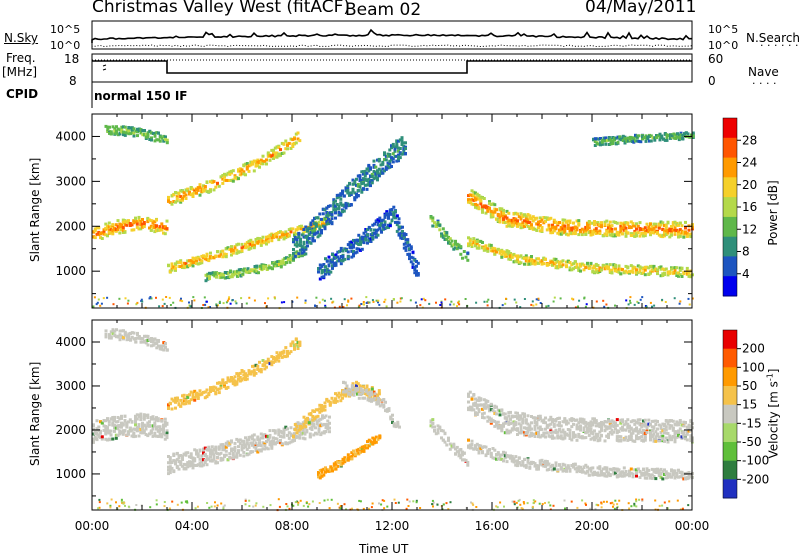  Describe the element at coordinates (746, 274) in the screenshot. I see `colorbar-tick-label: 4` at that location.